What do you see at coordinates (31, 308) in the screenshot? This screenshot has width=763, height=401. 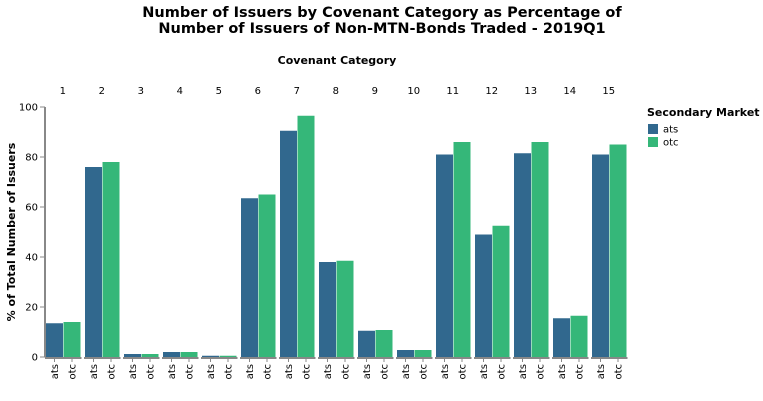 I see `y-tick-label: 20` at bounding box center [31, 308].